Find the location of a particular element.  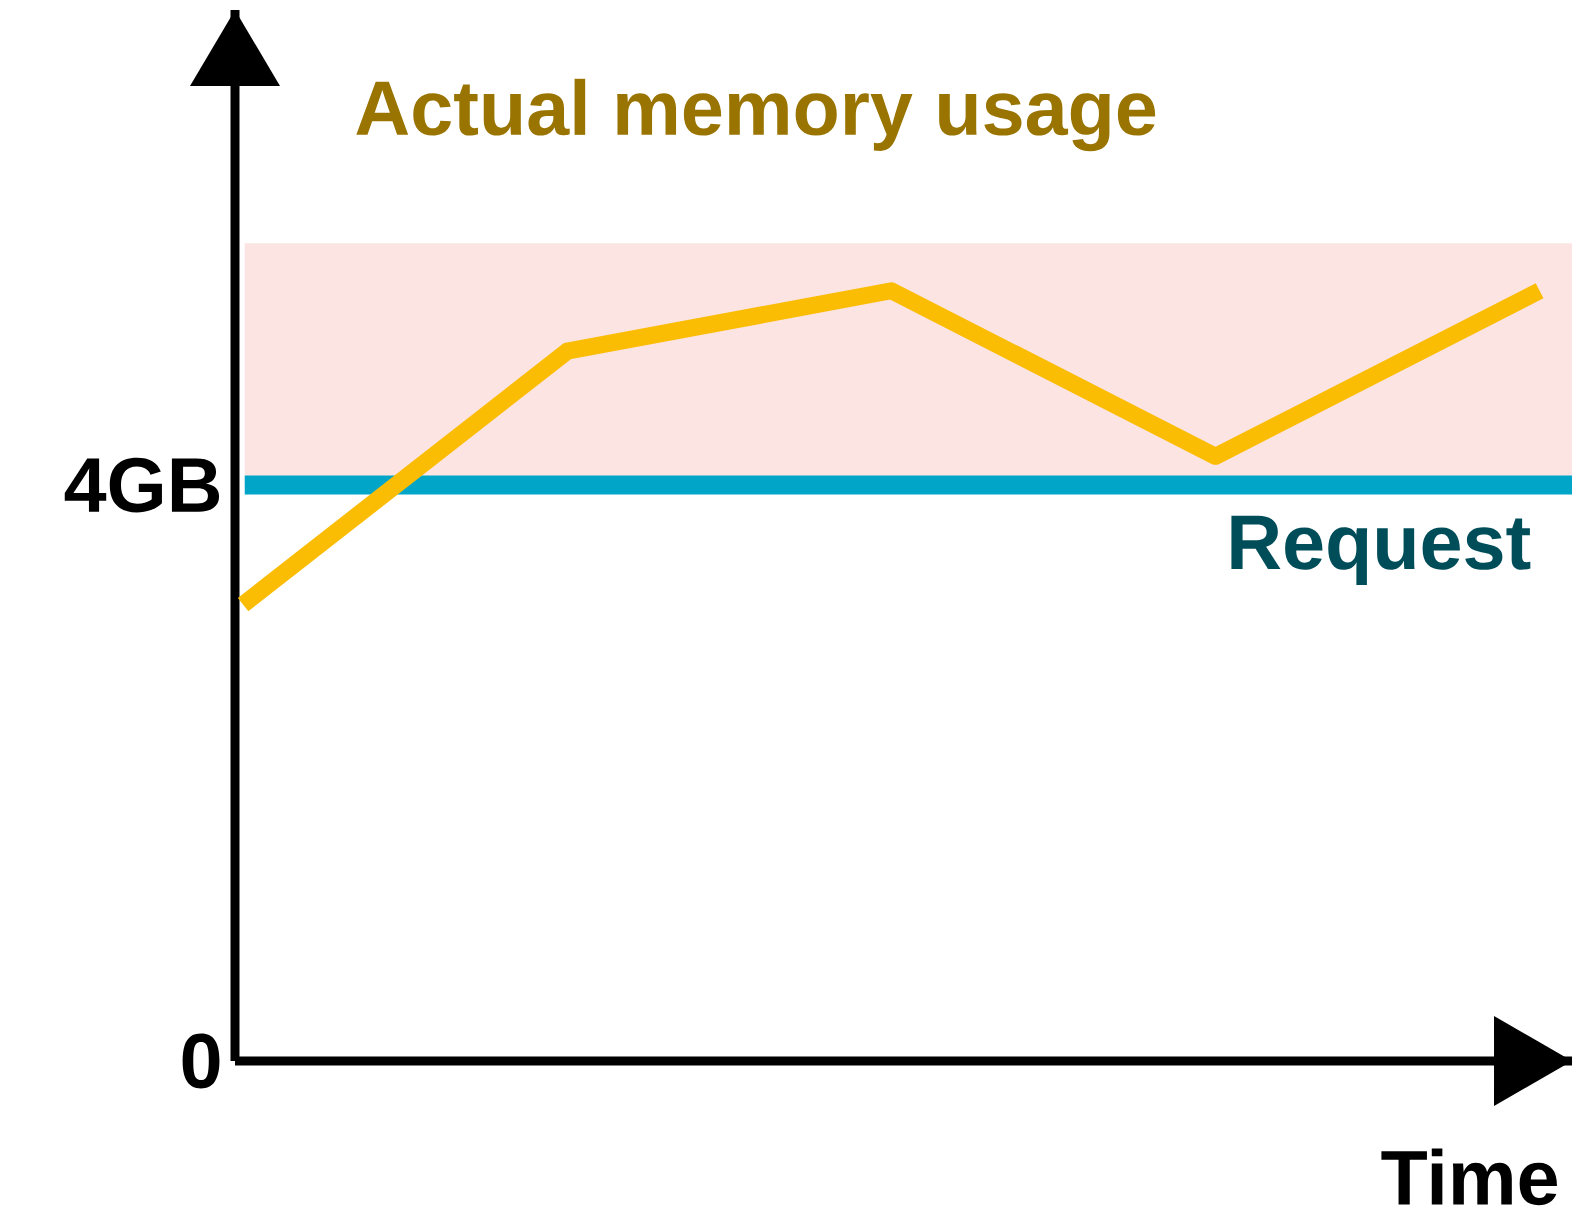

y-tick-label: 0 is located at coordinates (201, 1061).